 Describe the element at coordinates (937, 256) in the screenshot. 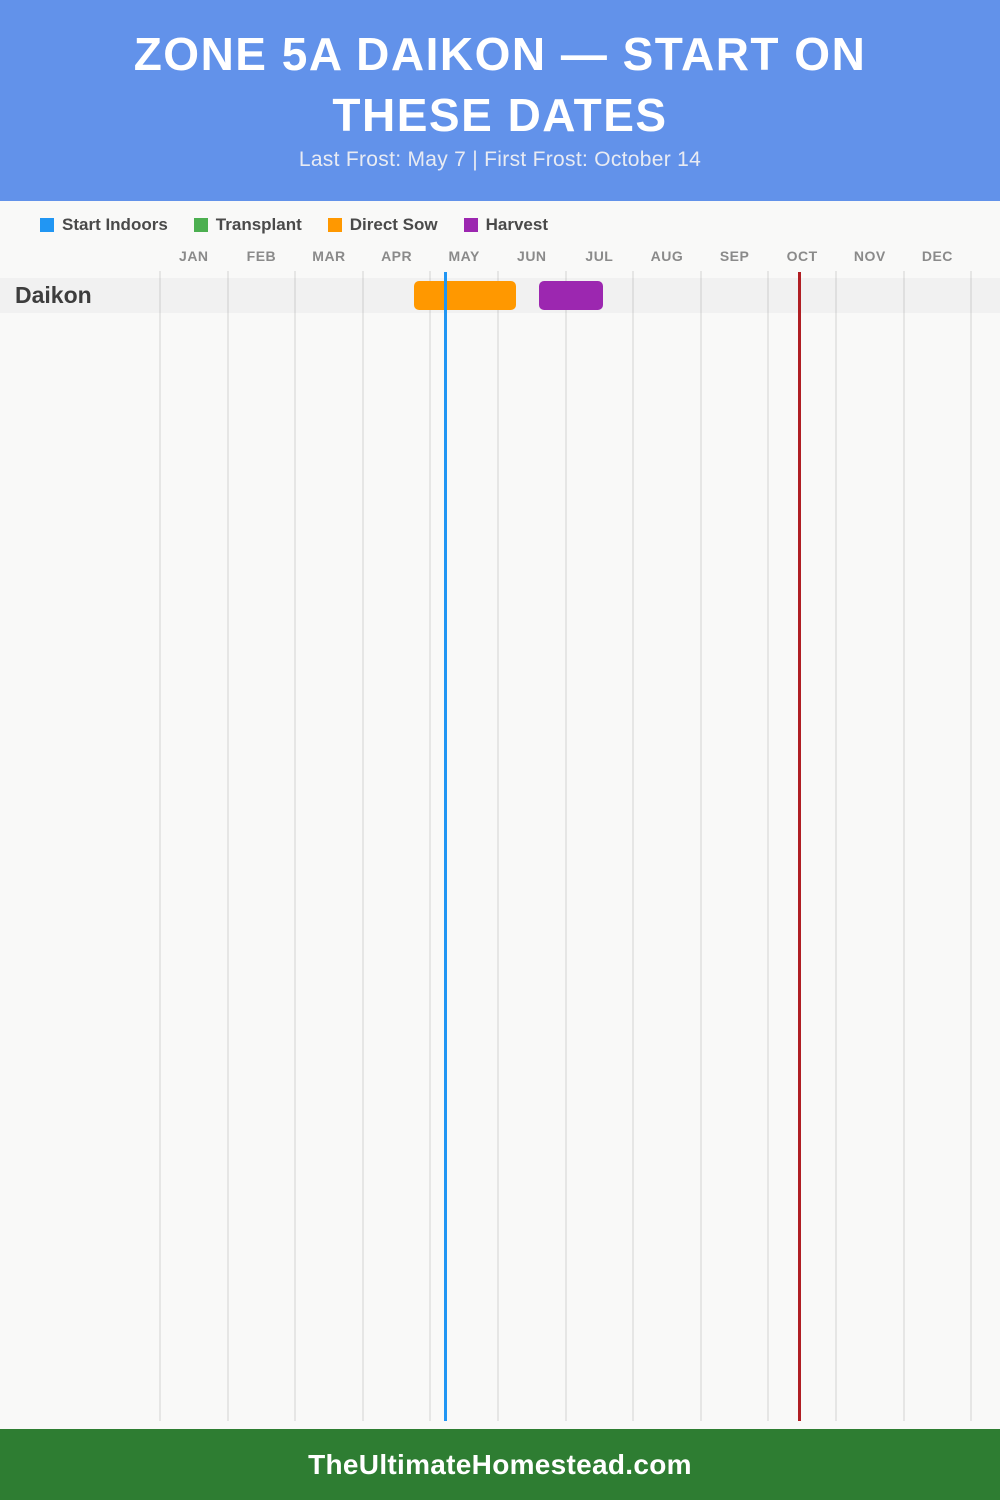

I see `month-label-dec: DEC` at that location.